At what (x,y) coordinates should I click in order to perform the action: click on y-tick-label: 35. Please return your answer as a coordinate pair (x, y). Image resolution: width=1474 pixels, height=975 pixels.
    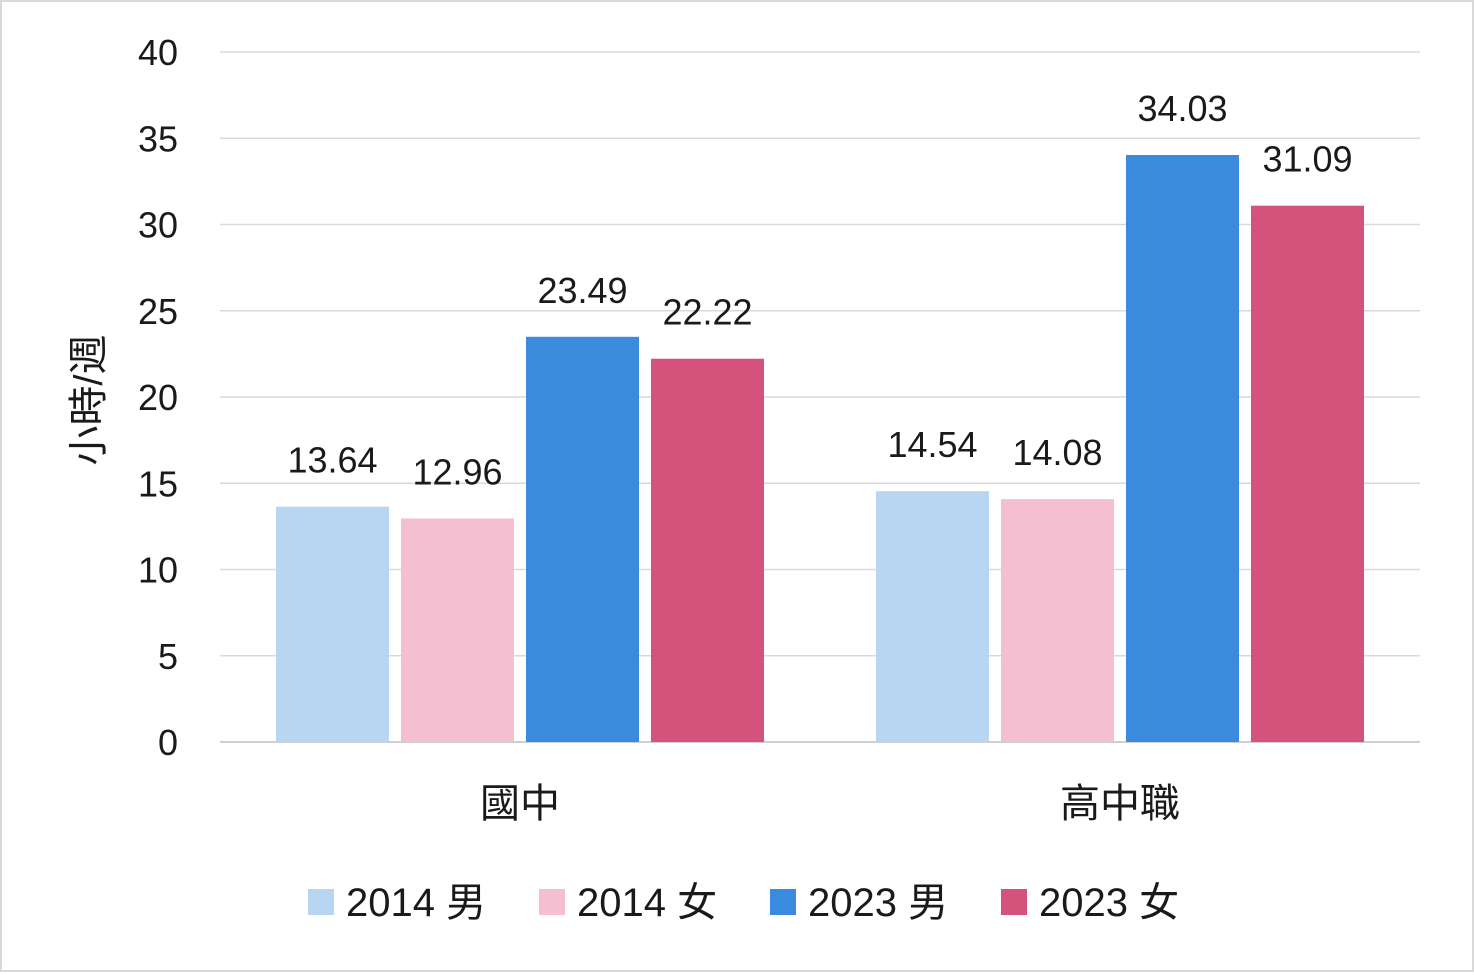
    Looking at the image, I should click on (158, 138).